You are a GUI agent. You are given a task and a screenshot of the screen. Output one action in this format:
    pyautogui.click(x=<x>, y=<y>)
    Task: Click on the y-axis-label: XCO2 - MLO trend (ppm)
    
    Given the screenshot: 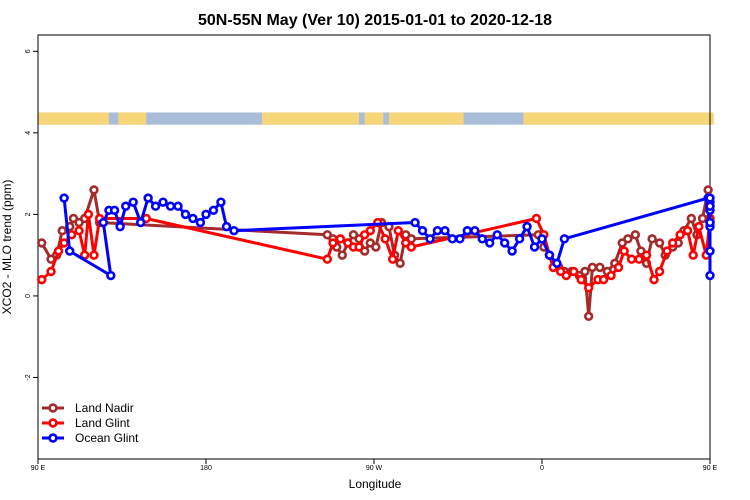 What is the action you would take?
    pyautogui.click(x=7, y=247)
    